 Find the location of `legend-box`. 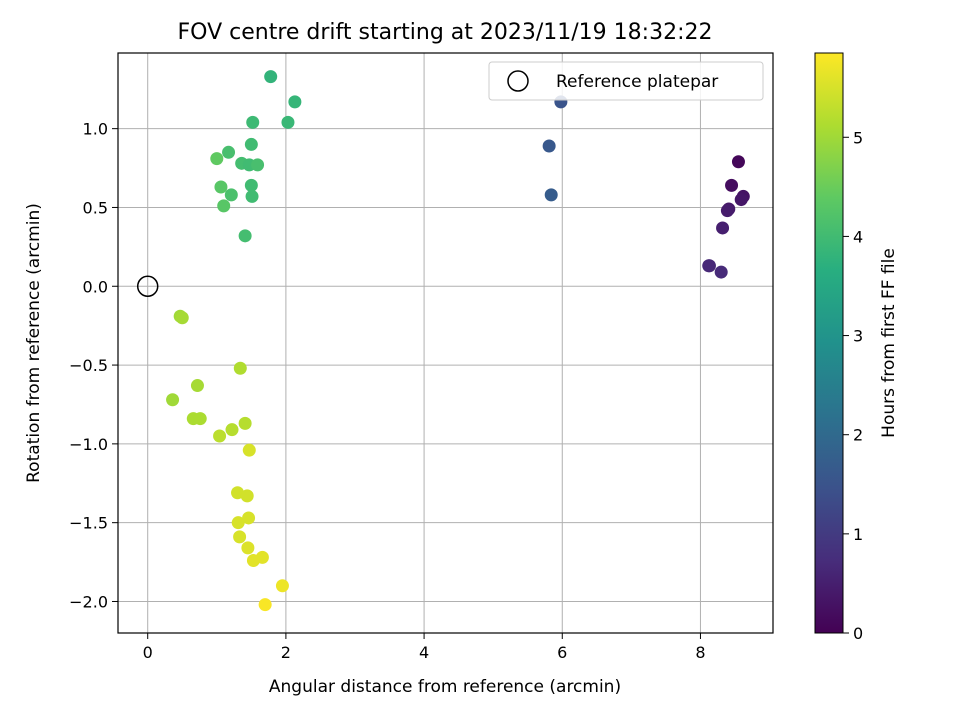

legend-box is located at coordinates (626, 81).